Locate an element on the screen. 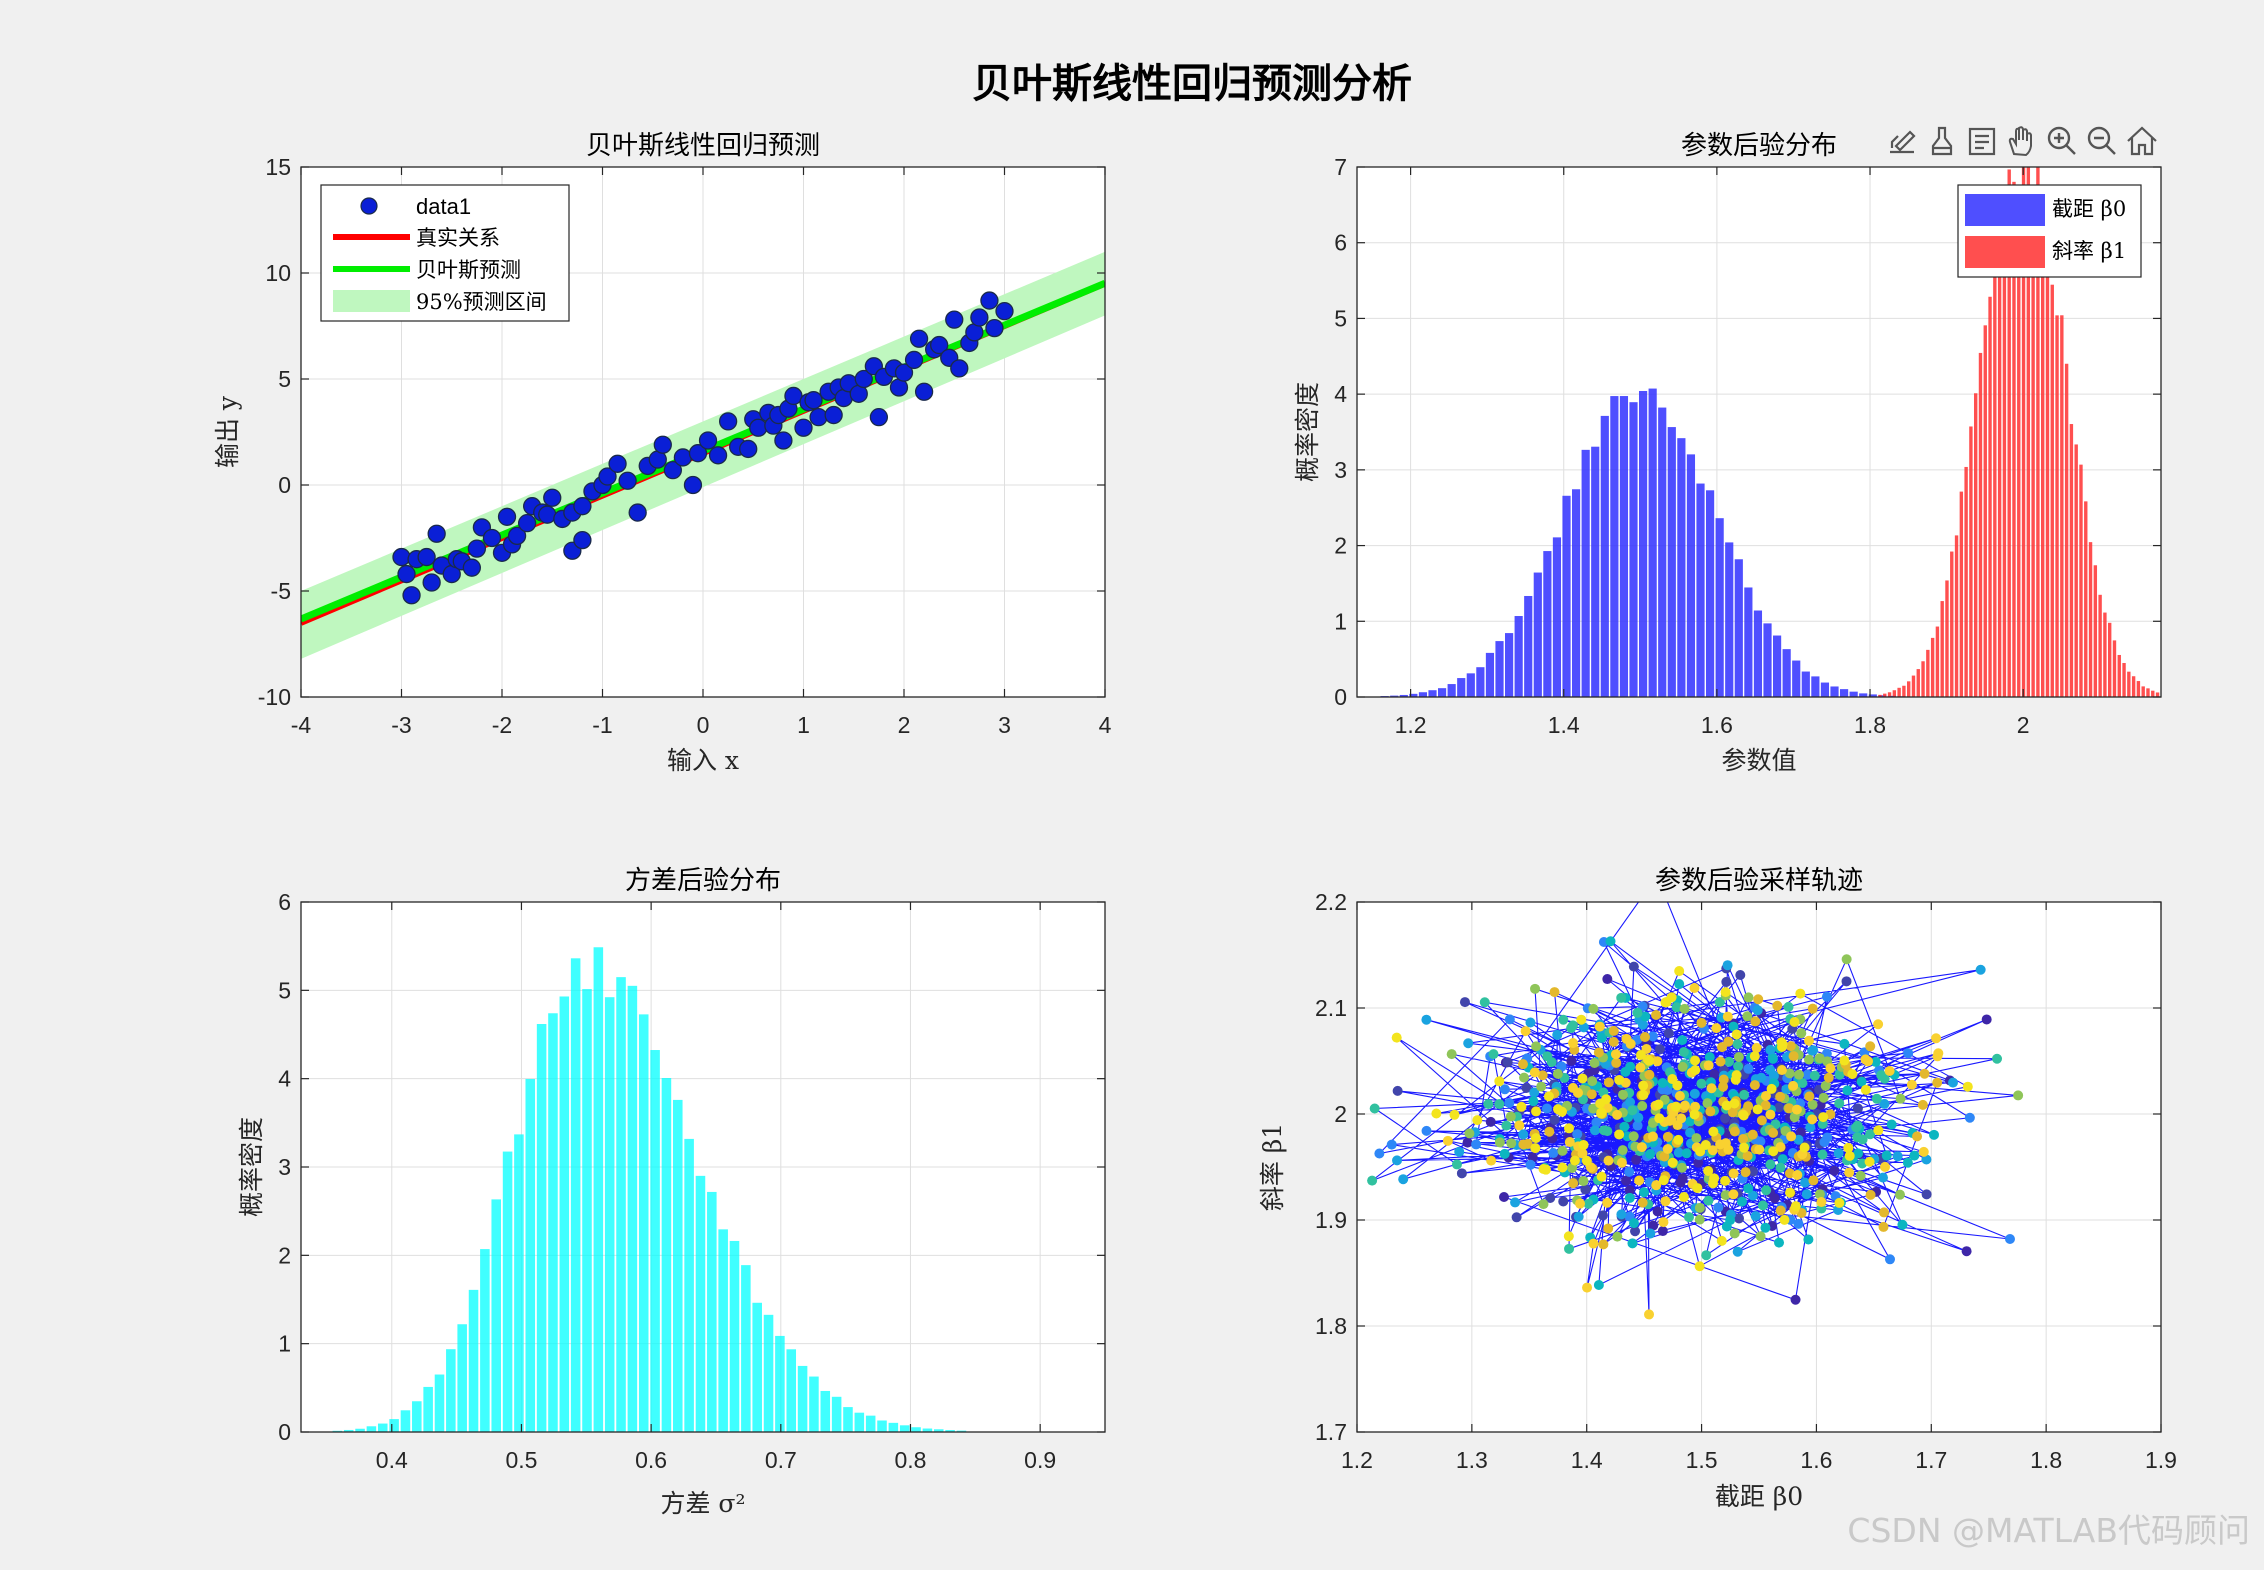 The height and width of the screenshot is (1570, 2264). axes-trace-ticks: 1.2 1.3 1.4 1.5 1.6 1.7 1.8 1.9 1.7 1.8 1.9 2 2.1 2.2 is located at coordinates (1746, 1181).